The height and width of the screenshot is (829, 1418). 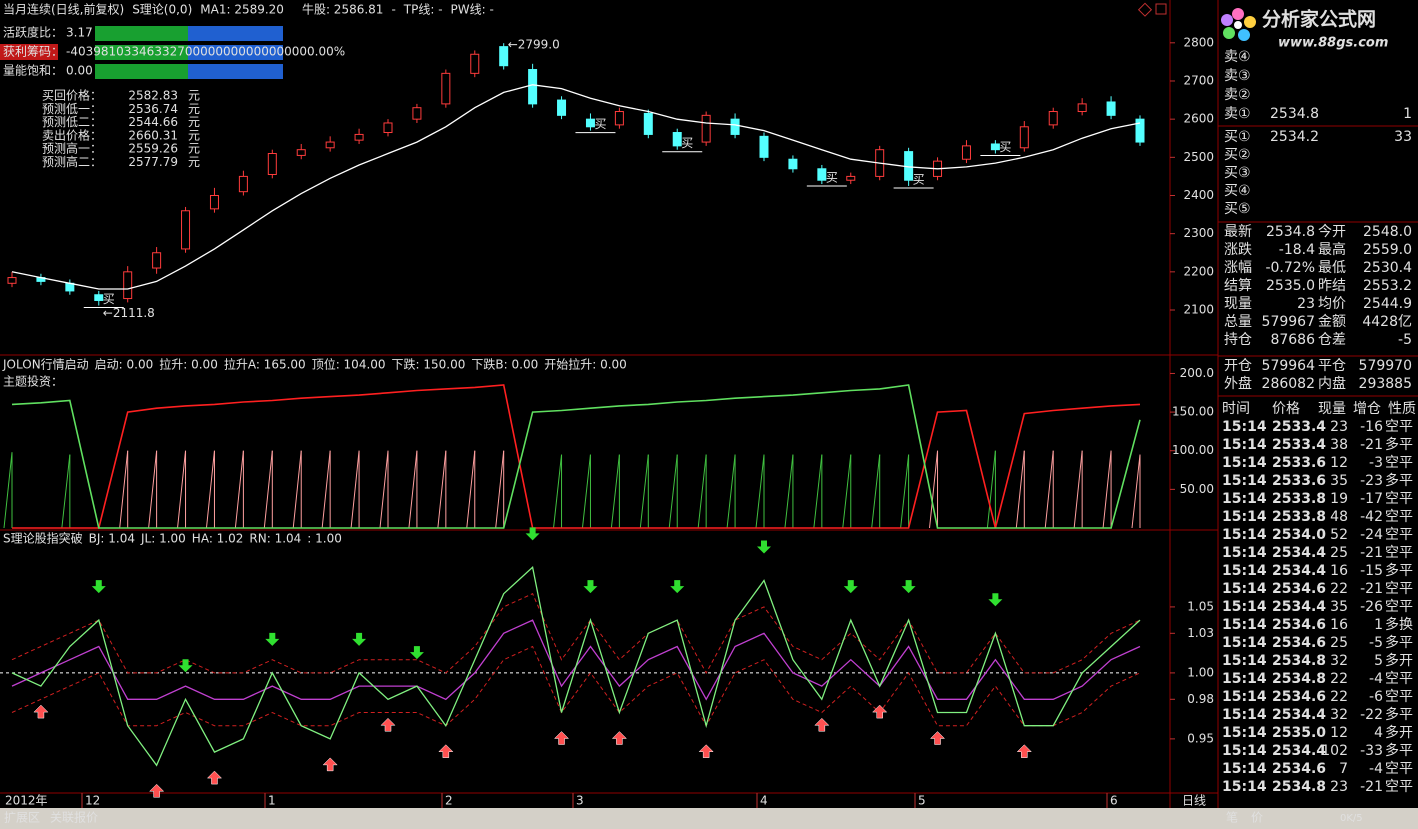 What do you see at coordinates (1198, 80) in the screenshot?
I see `y-tick-label: 2700` at bounding box center [1198, 80].